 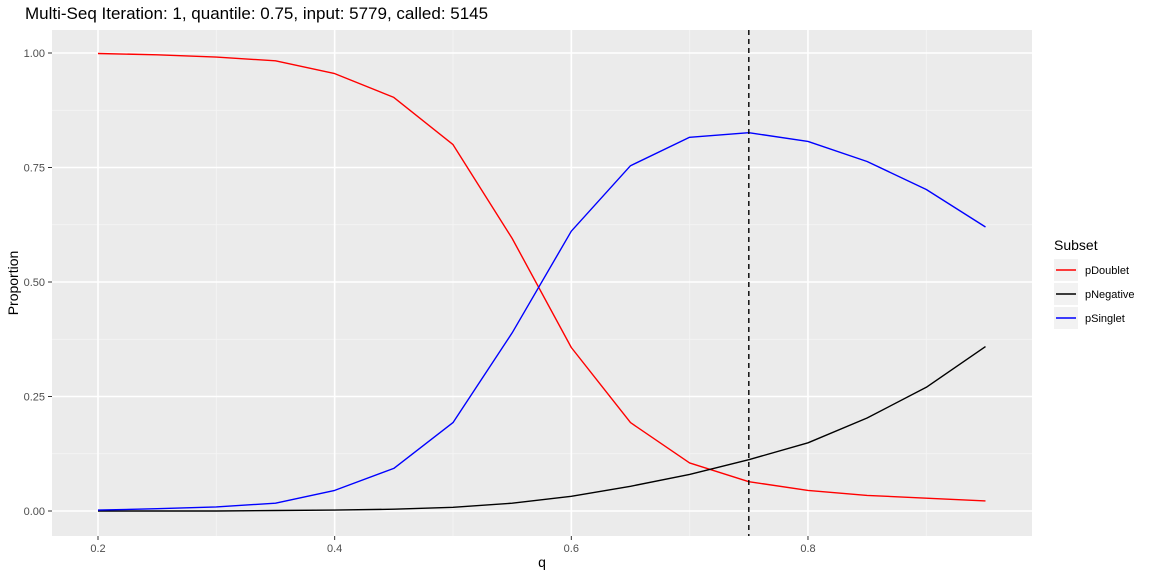 I want to click on legend: Subset pDoublet pNegative pSinglet, so click(x=1094, y=283).